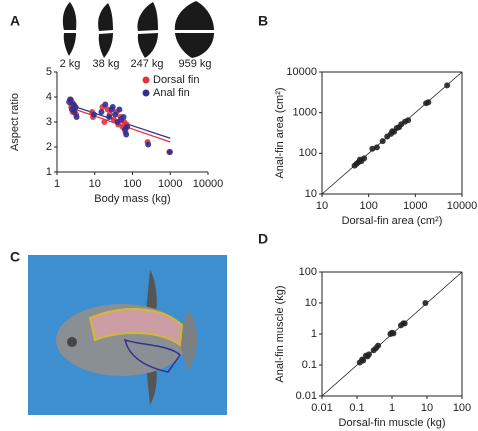  Describe the element at coordinates (15, 257) in the screenshot. I see `panel-label: C` at that location.